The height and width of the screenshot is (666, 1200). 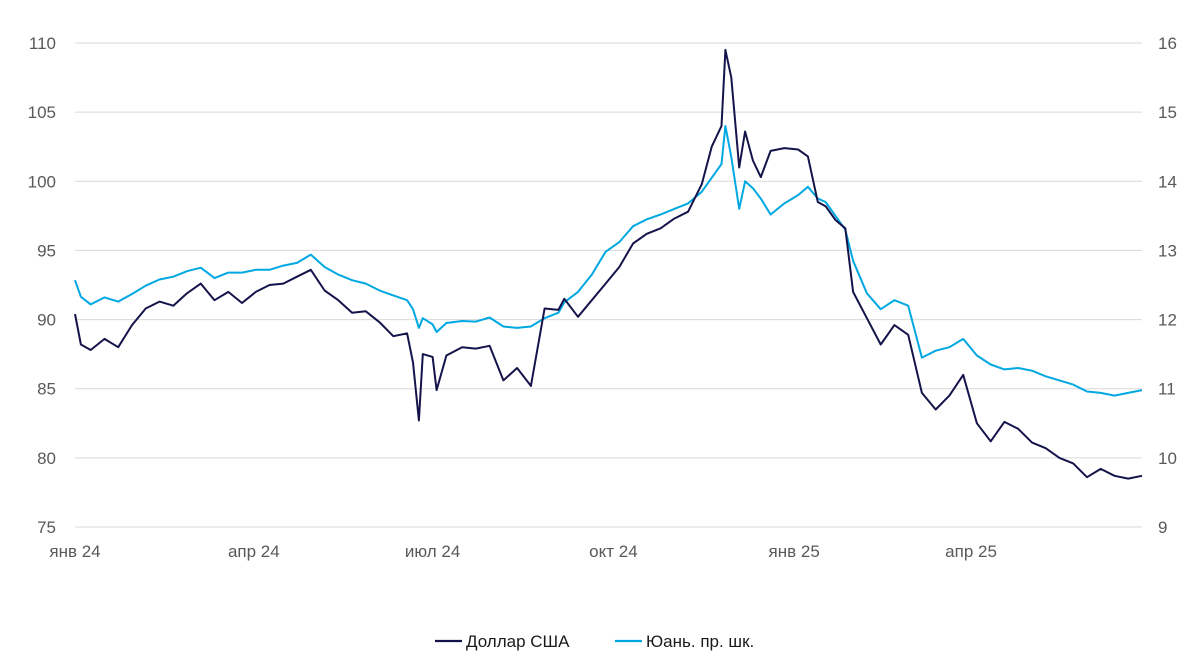 I want to click on x-tick-label: янв 25, so click(x=794, y=551).